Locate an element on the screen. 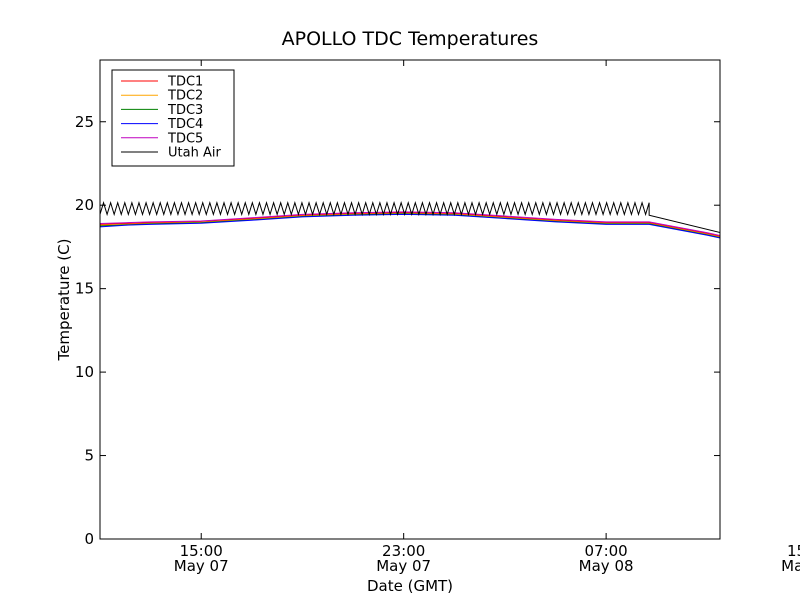  legend-label-tdc5: TDC5 is located at coordinates (185, 138).